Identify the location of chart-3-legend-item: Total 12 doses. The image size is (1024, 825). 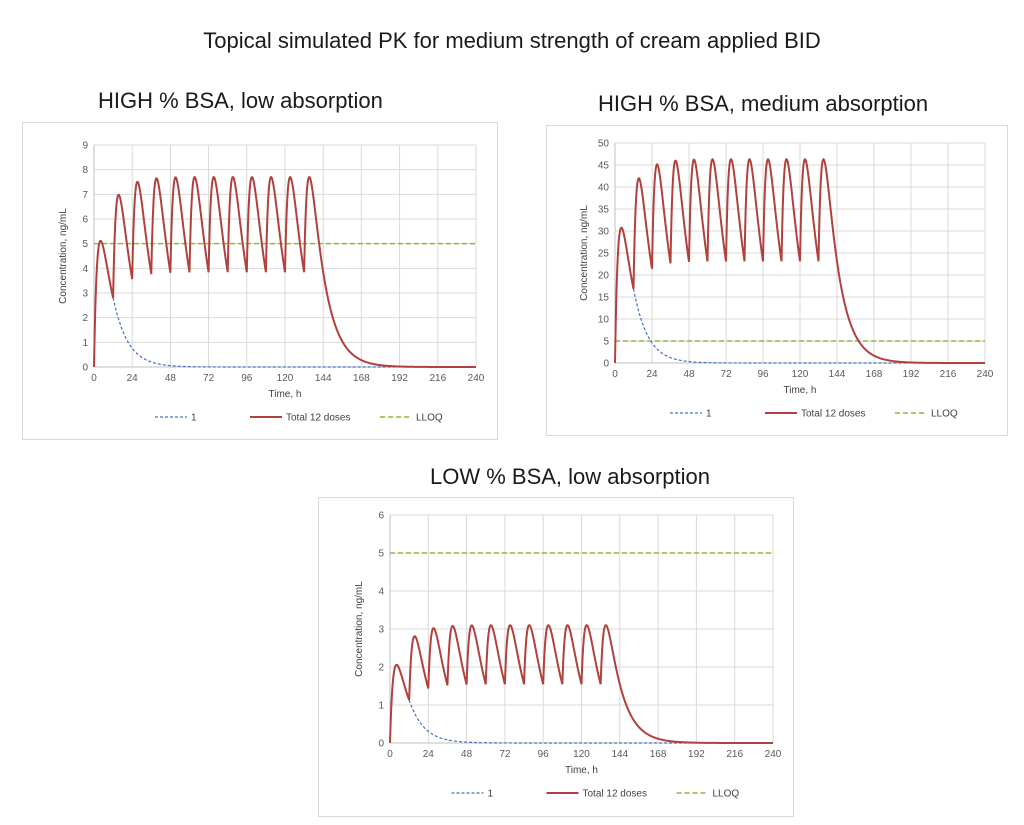
(597, 794).